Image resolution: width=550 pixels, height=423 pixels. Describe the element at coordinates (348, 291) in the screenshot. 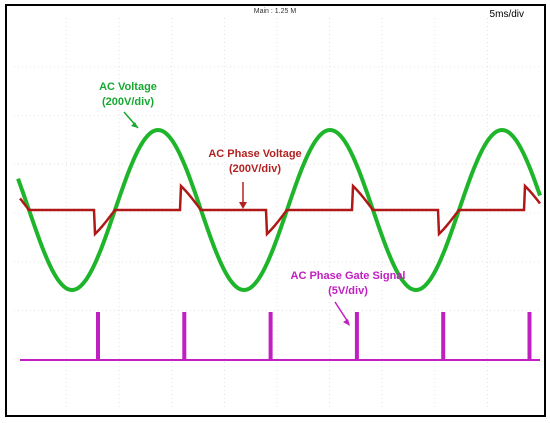

I see `annotation-scale: (5V/div)` at that location.